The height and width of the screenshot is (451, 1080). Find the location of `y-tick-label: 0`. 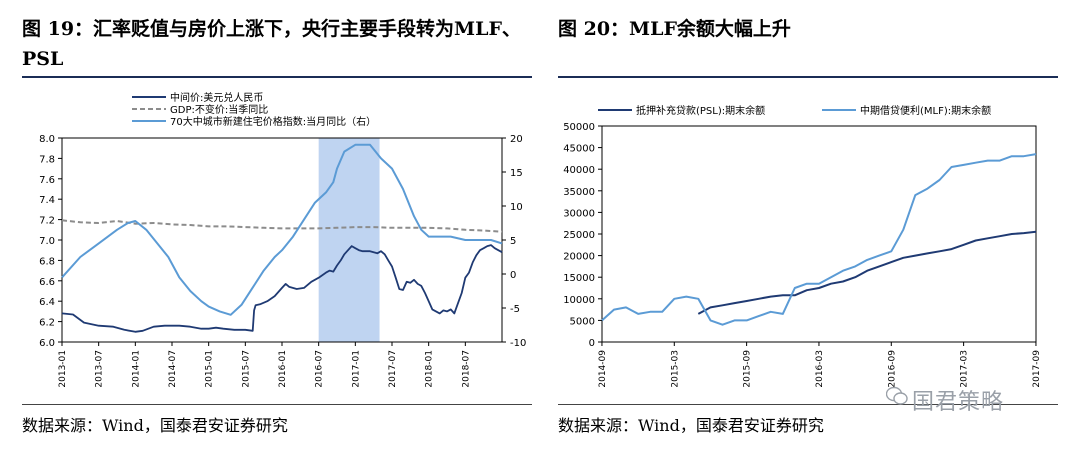

y-tick-label: 0 is located at coordinates (592, 343).